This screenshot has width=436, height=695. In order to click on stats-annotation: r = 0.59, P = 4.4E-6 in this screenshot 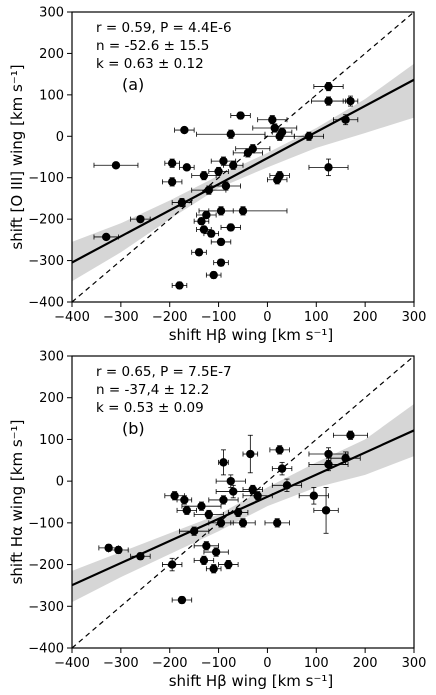, I will do `click(164, 28)`.